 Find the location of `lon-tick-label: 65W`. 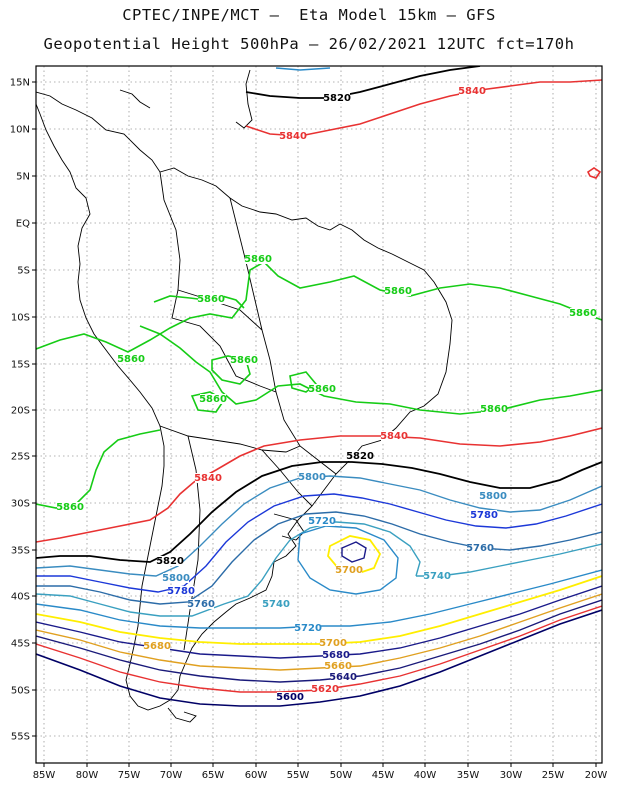

lon-tick-label: 65W is located at coordinates (213, 775).